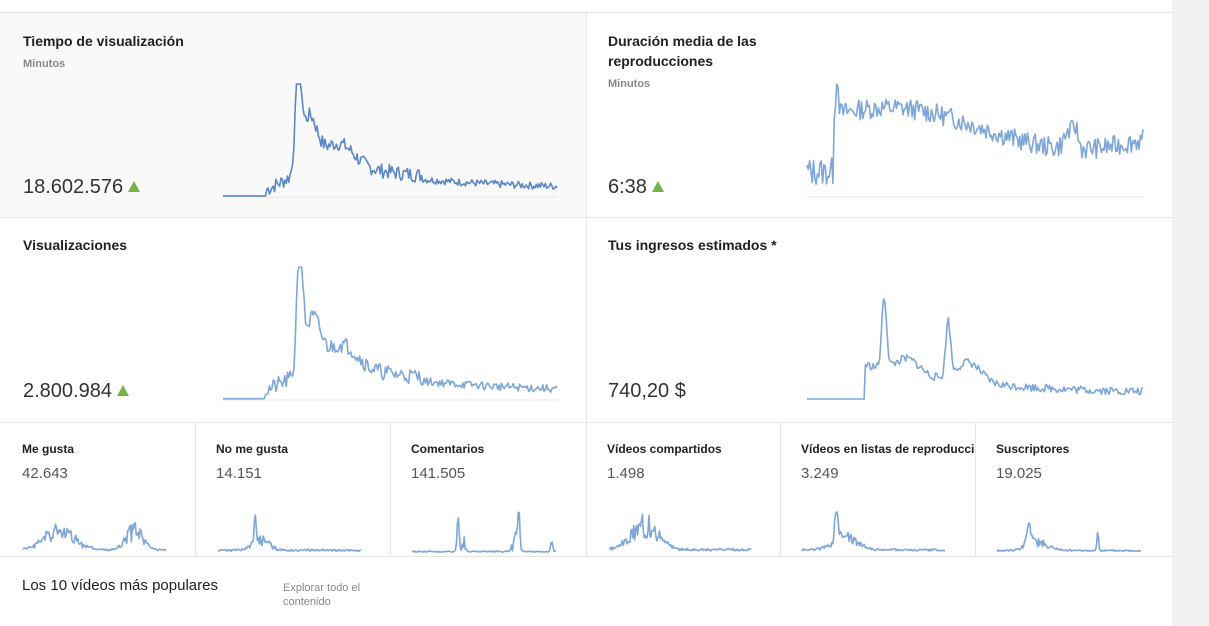  What do you see at coordinates (82, 187) in the screenshot?
I see `metric-value: 18.602.576` at bounding box center [82, 187].